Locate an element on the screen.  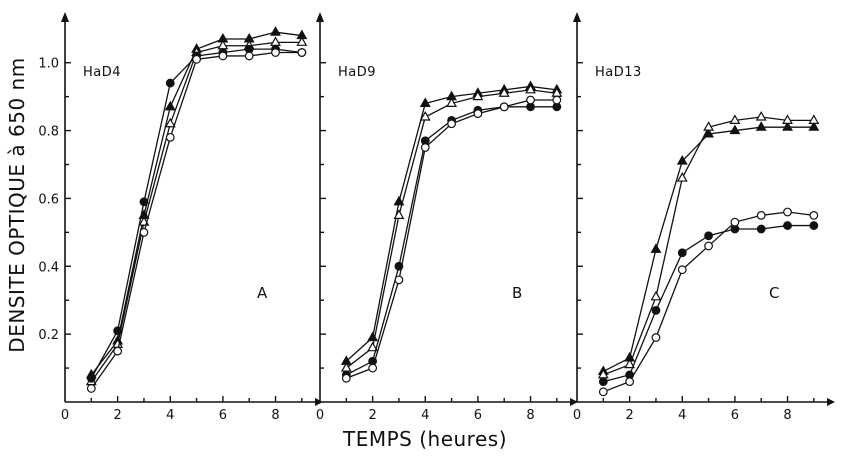
y-tick-label: 0.4 is located at coordinates (48, 267).